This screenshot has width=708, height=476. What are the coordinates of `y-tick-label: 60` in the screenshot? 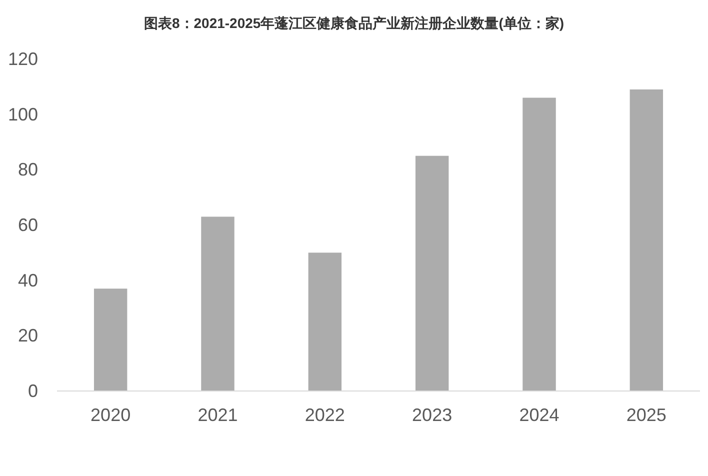 It's located at (28, 225).